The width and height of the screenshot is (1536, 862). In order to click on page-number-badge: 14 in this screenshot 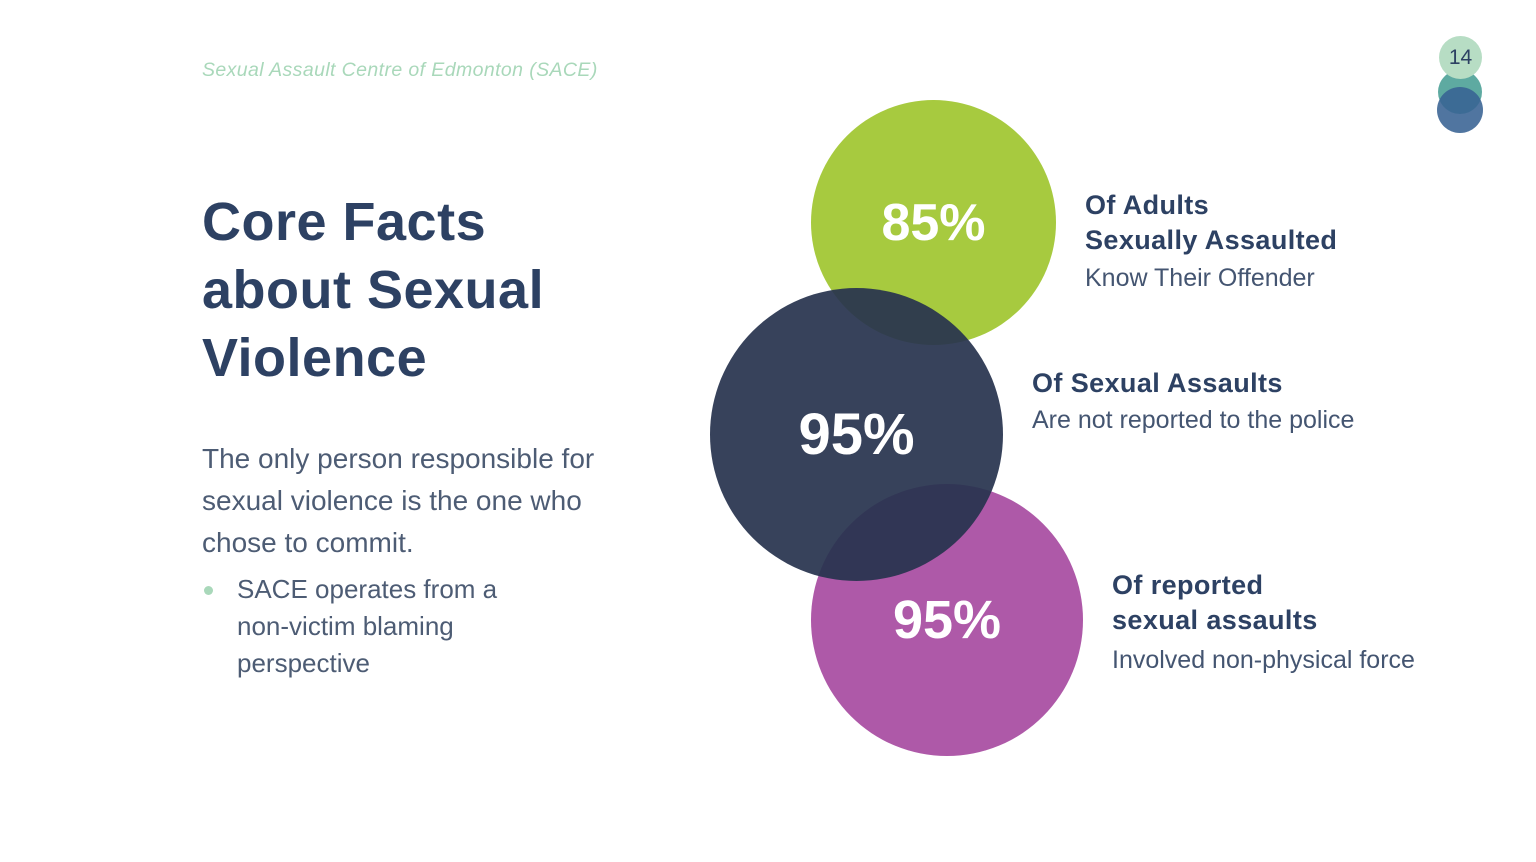, I will do `click(1460, 85)`.